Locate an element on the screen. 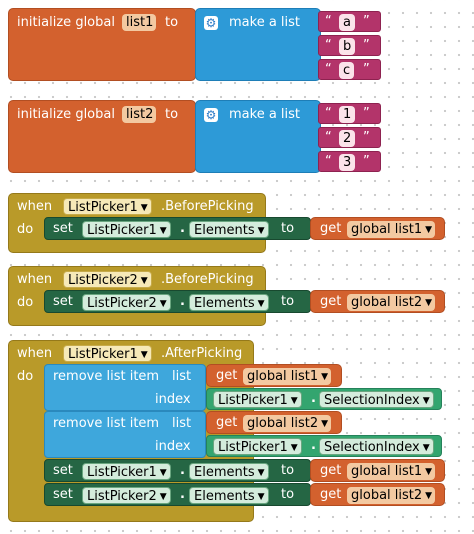 This screenshot has width=474, height=534. index-label: index is located at coordinates (173, 399).